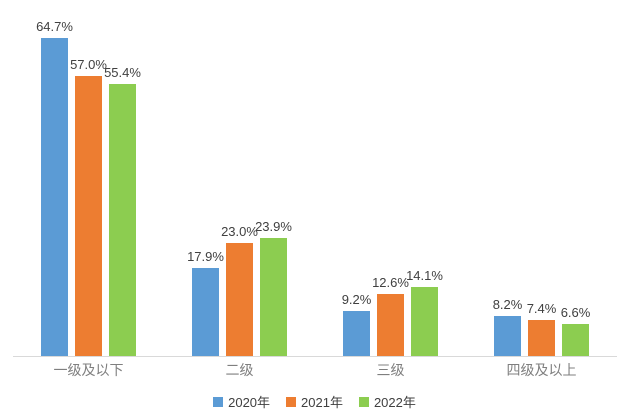  Describe the element at coordinates (541, 308) in the screenshot. I see `bar-value-label: 7.4%` at that location.